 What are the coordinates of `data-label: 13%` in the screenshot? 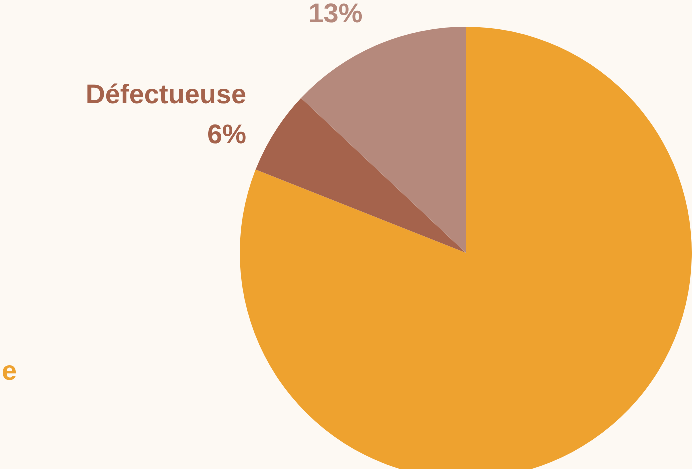 It's located at (335, 14).